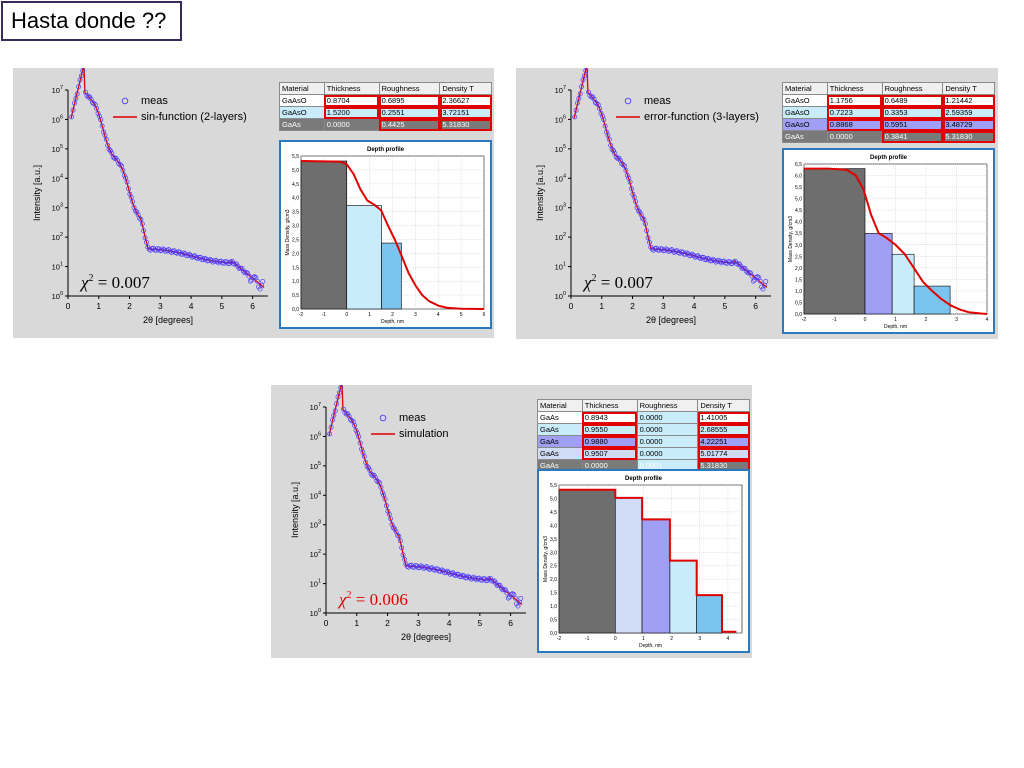 This screenshot has width=1024, height=768. What do you see at coordinates (723, 417) in the screenshot?
I see `parameter-cell: 1.41005` at bounding box center [723, 417].